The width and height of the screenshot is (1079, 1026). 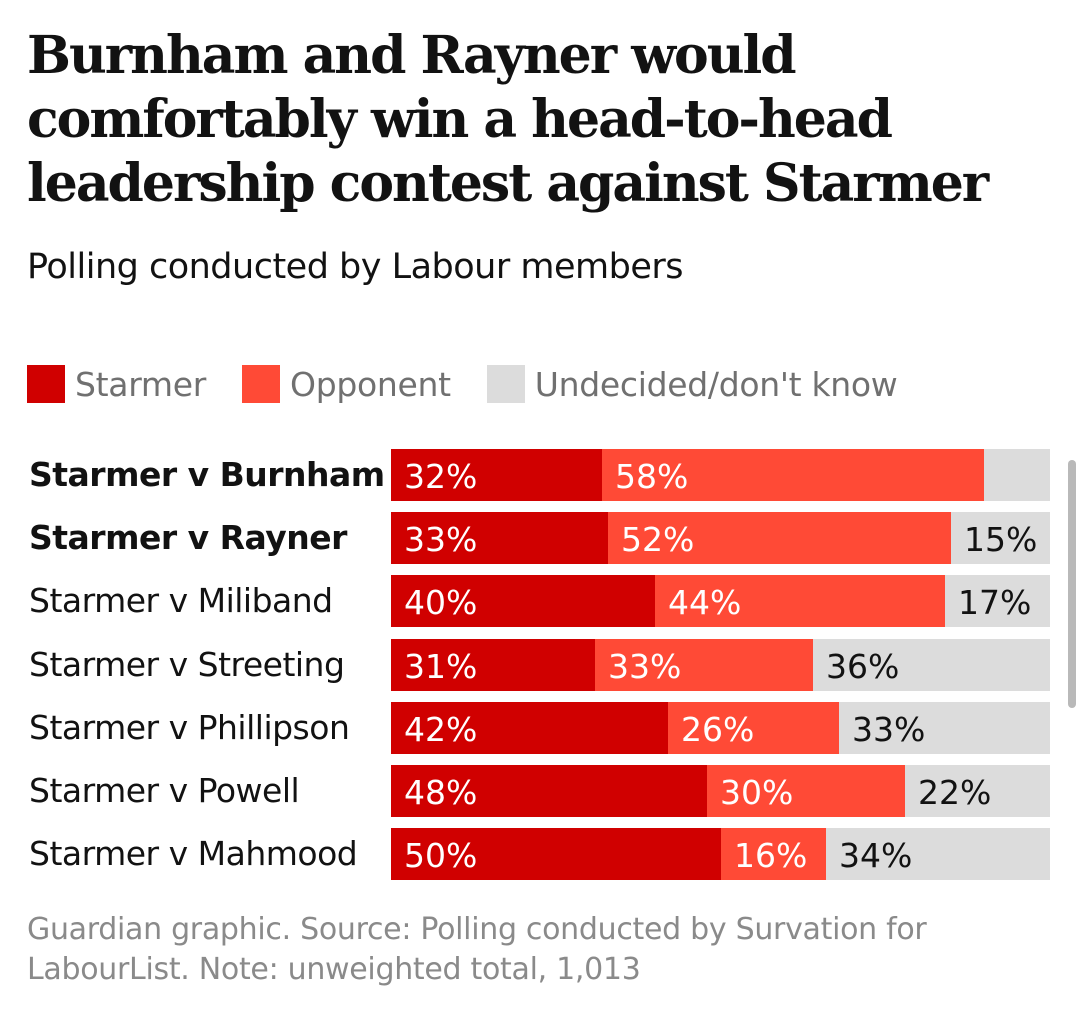 What do you see at coordinates (658, 539) in the screenshot?
I see `data-label-opponent: 52%` at bounding box center [658, 539].